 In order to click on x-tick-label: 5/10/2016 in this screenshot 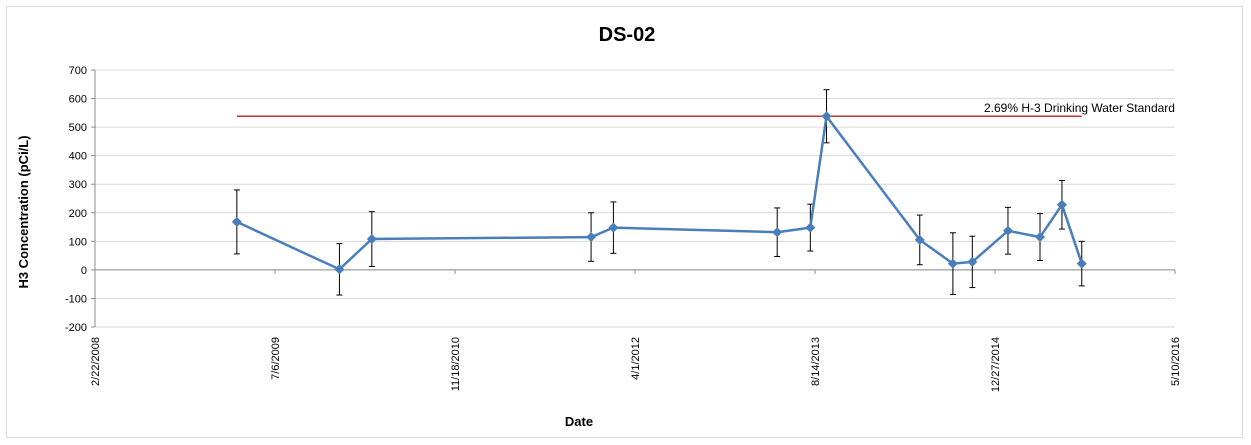, I will do `click(1176, 361)`.